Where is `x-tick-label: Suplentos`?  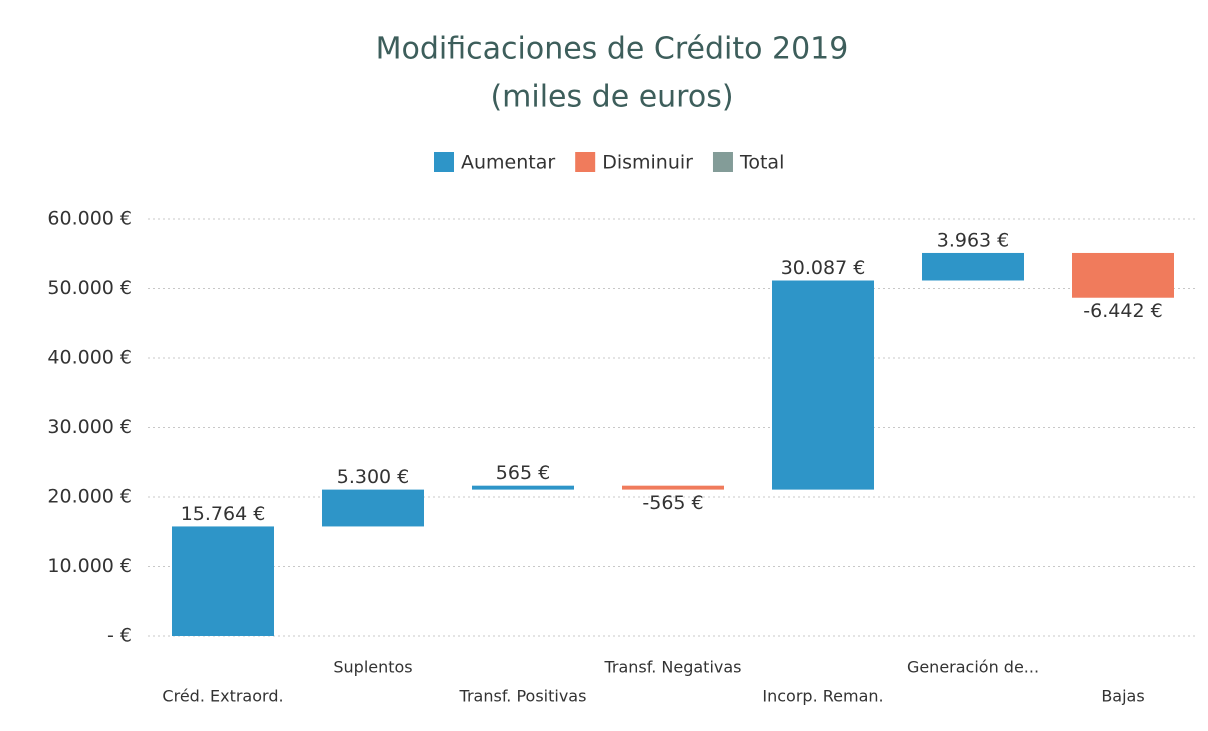
x-tick-label: Suplentos is located at coordinates (372, 667).